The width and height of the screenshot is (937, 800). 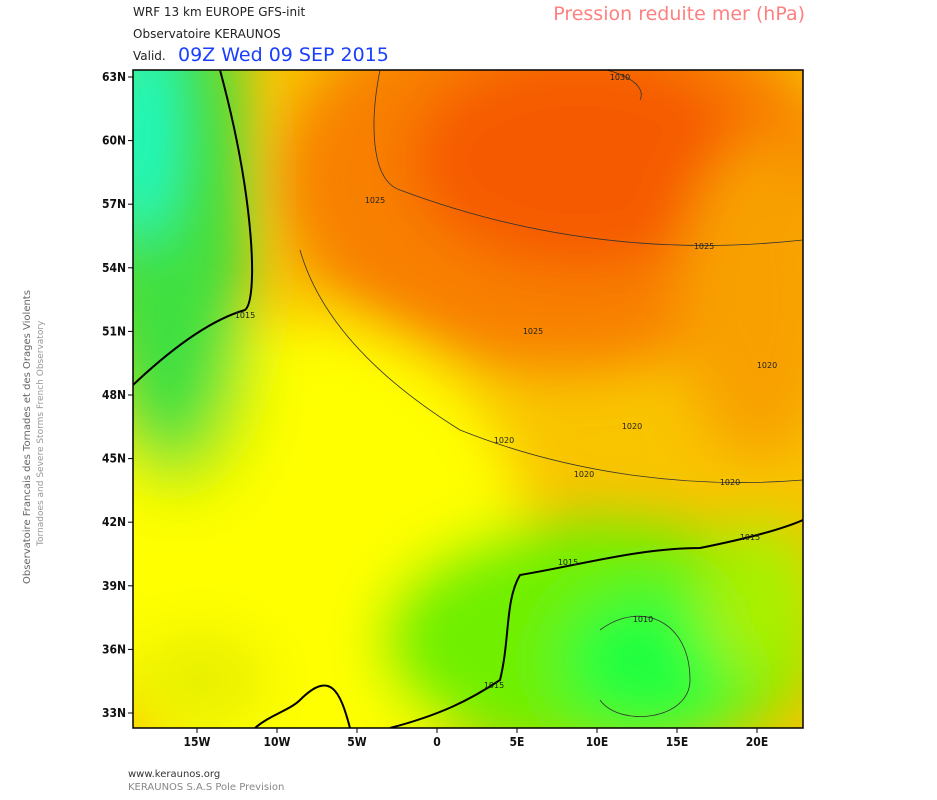 I want to click on parameter-title: Pression reduite mer (hPa), so click(x=679, y=14).